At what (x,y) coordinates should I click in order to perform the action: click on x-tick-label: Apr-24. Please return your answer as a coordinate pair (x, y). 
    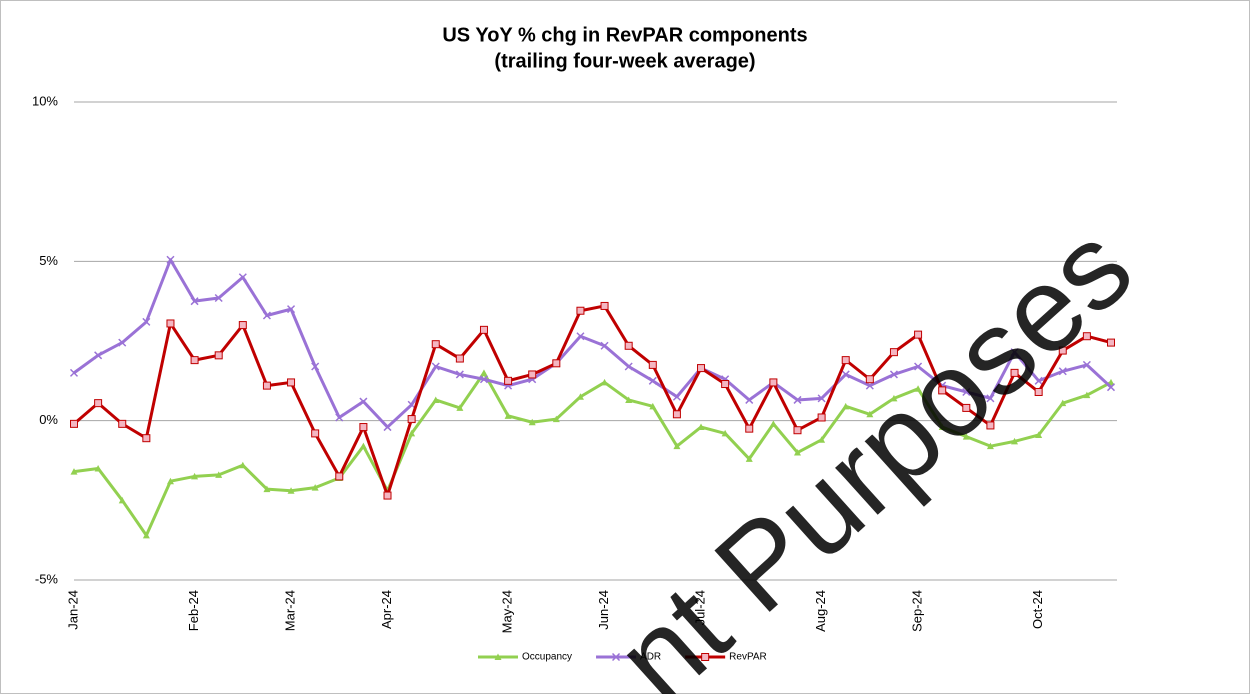
    Looking at the image, I should click on (386, 609).